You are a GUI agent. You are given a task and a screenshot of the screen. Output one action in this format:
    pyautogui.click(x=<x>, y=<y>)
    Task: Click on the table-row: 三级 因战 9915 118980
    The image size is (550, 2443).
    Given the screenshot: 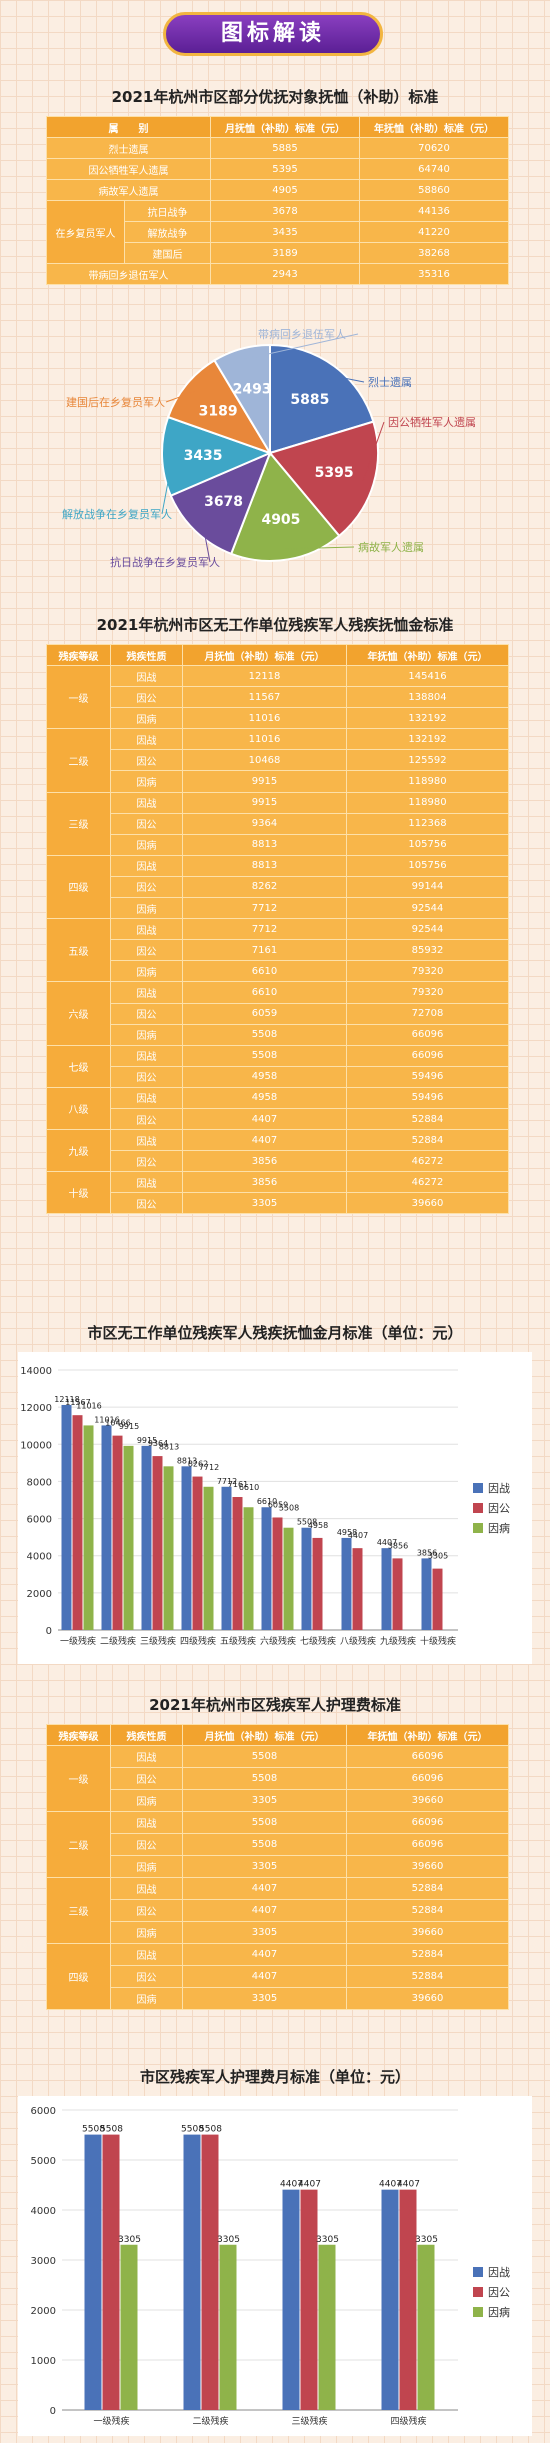 What is the action you would take?
    pyautogui.click(x=277, y=823)
    